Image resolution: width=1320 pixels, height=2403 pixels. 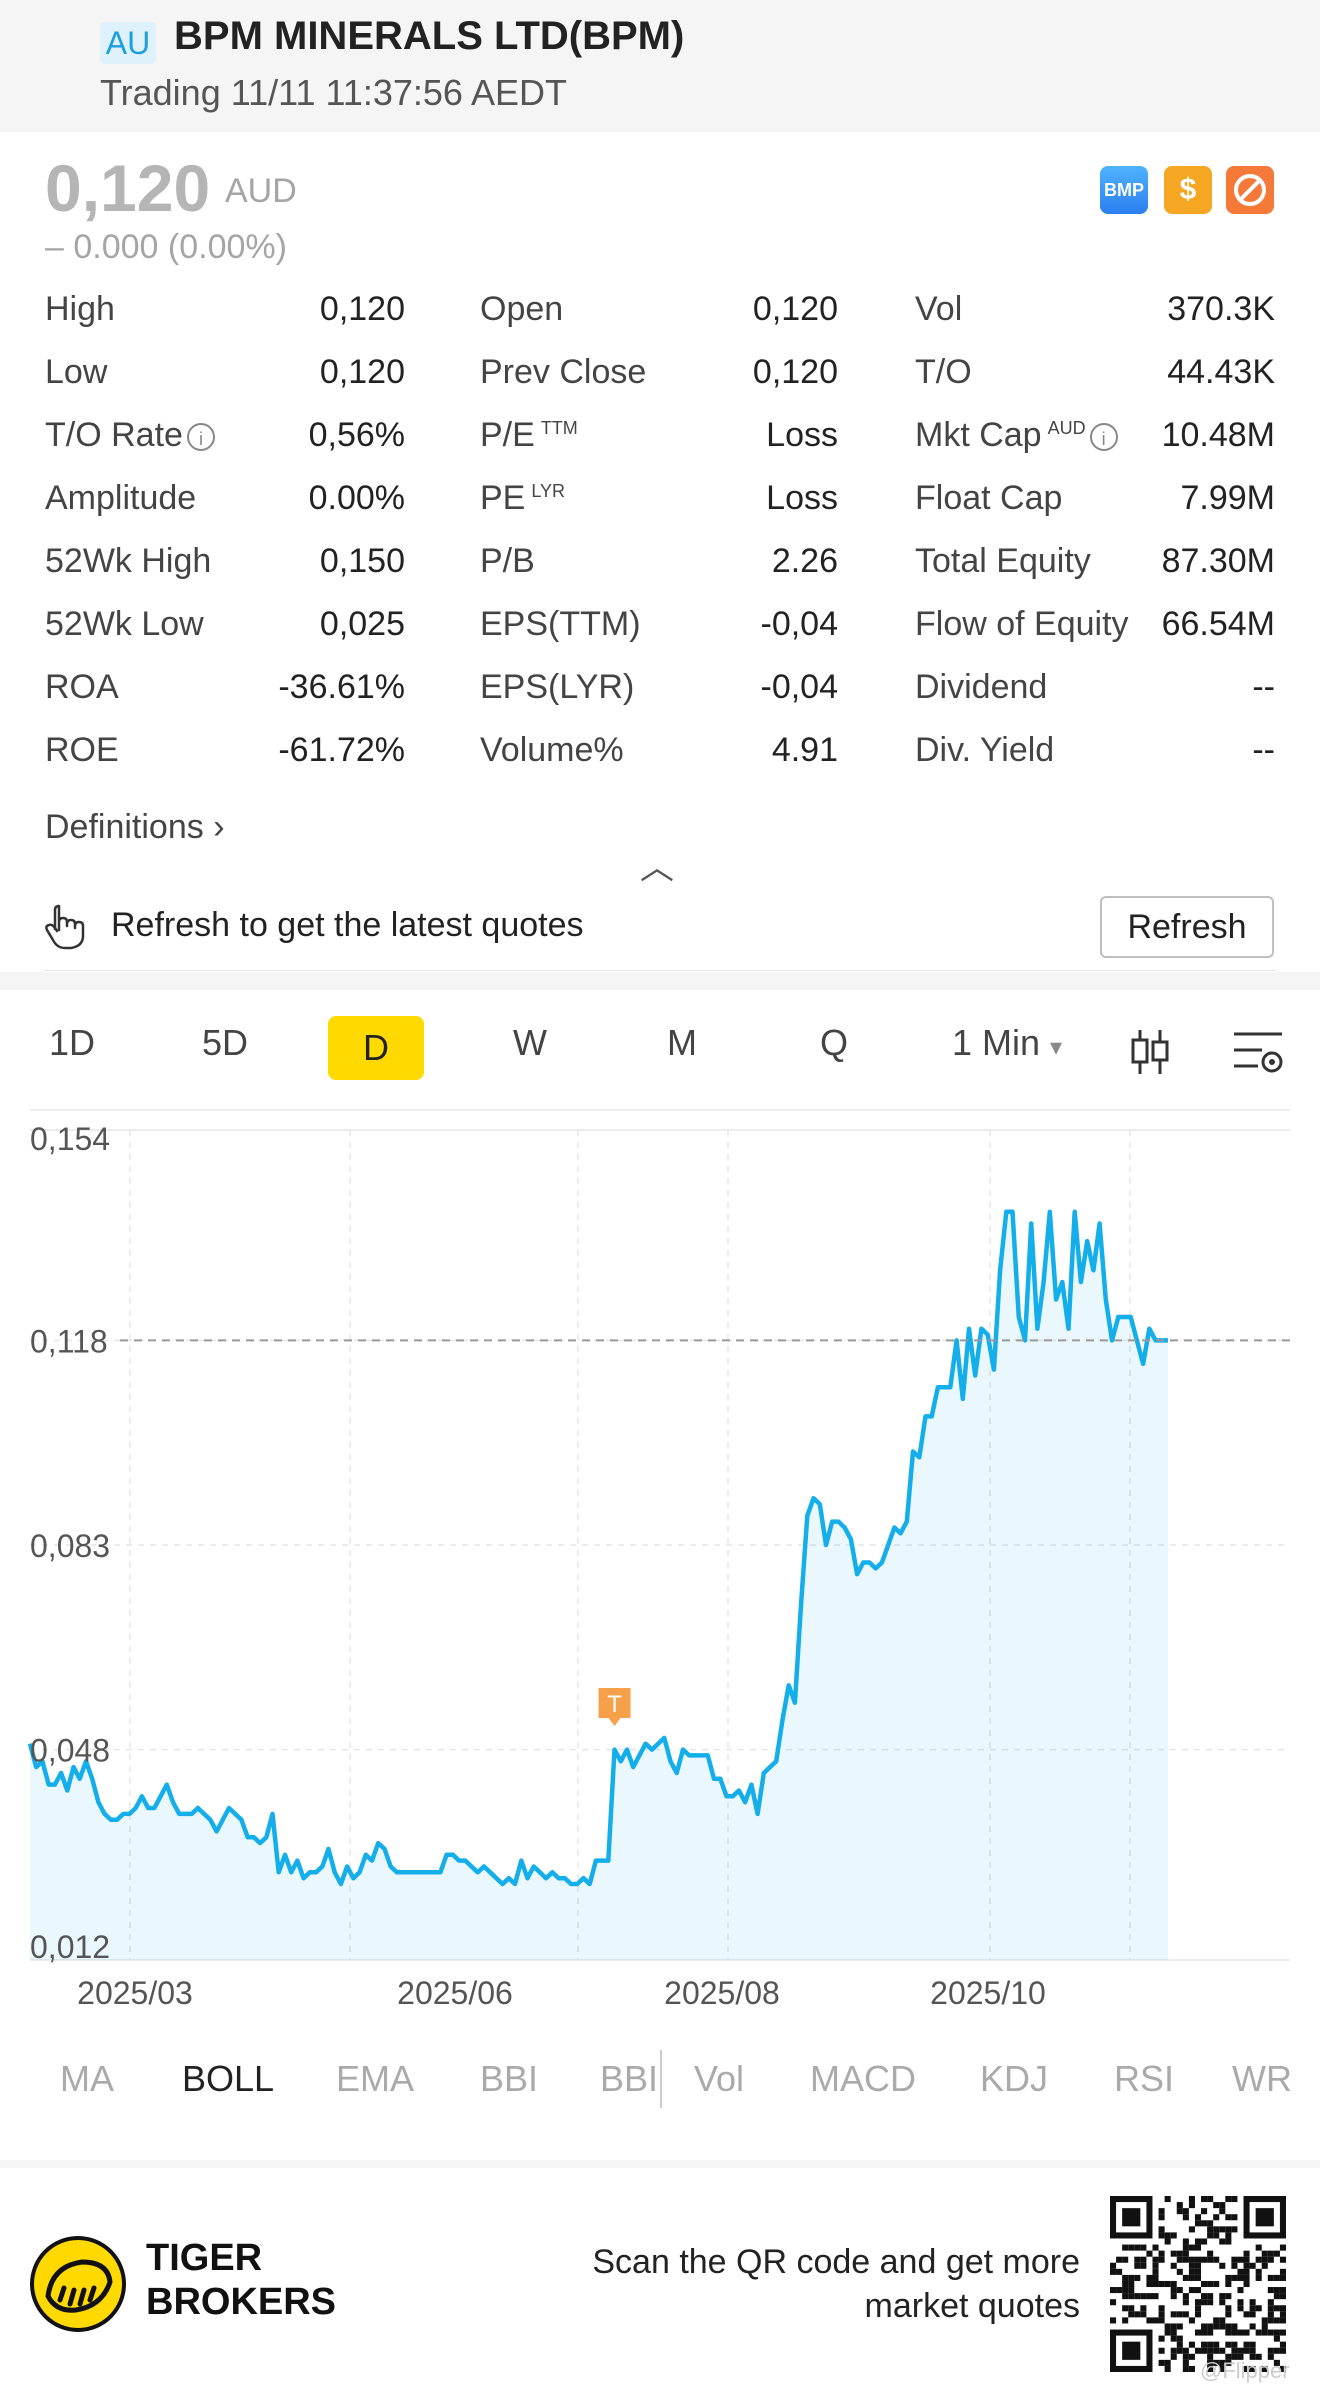 I want to click on interval-label: 1 Min, so click(x=996, y=1042).